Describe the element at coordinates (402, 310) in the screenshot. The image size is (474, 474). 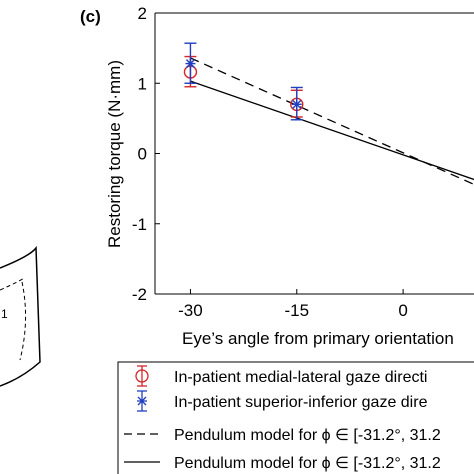
I see `x-tick-label: 0` at that location.